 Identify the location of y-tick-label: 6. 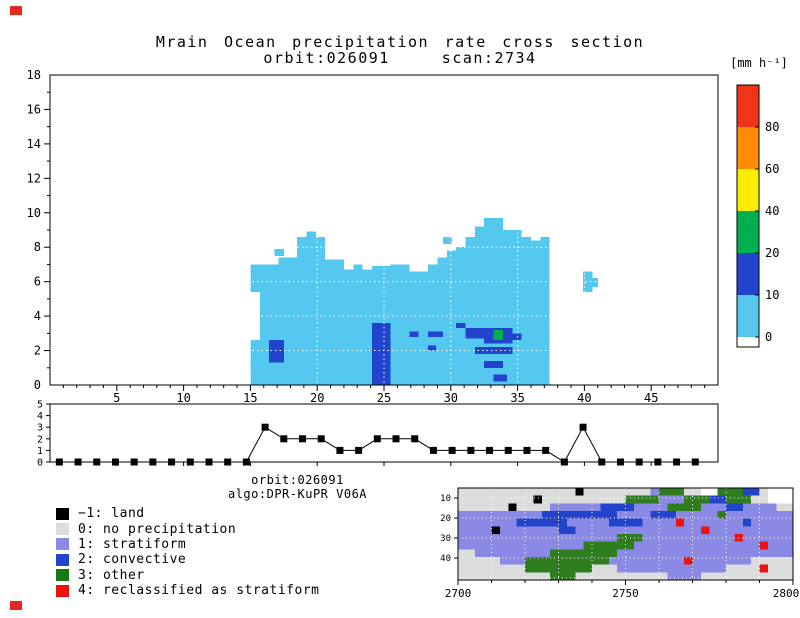
(37, 282).